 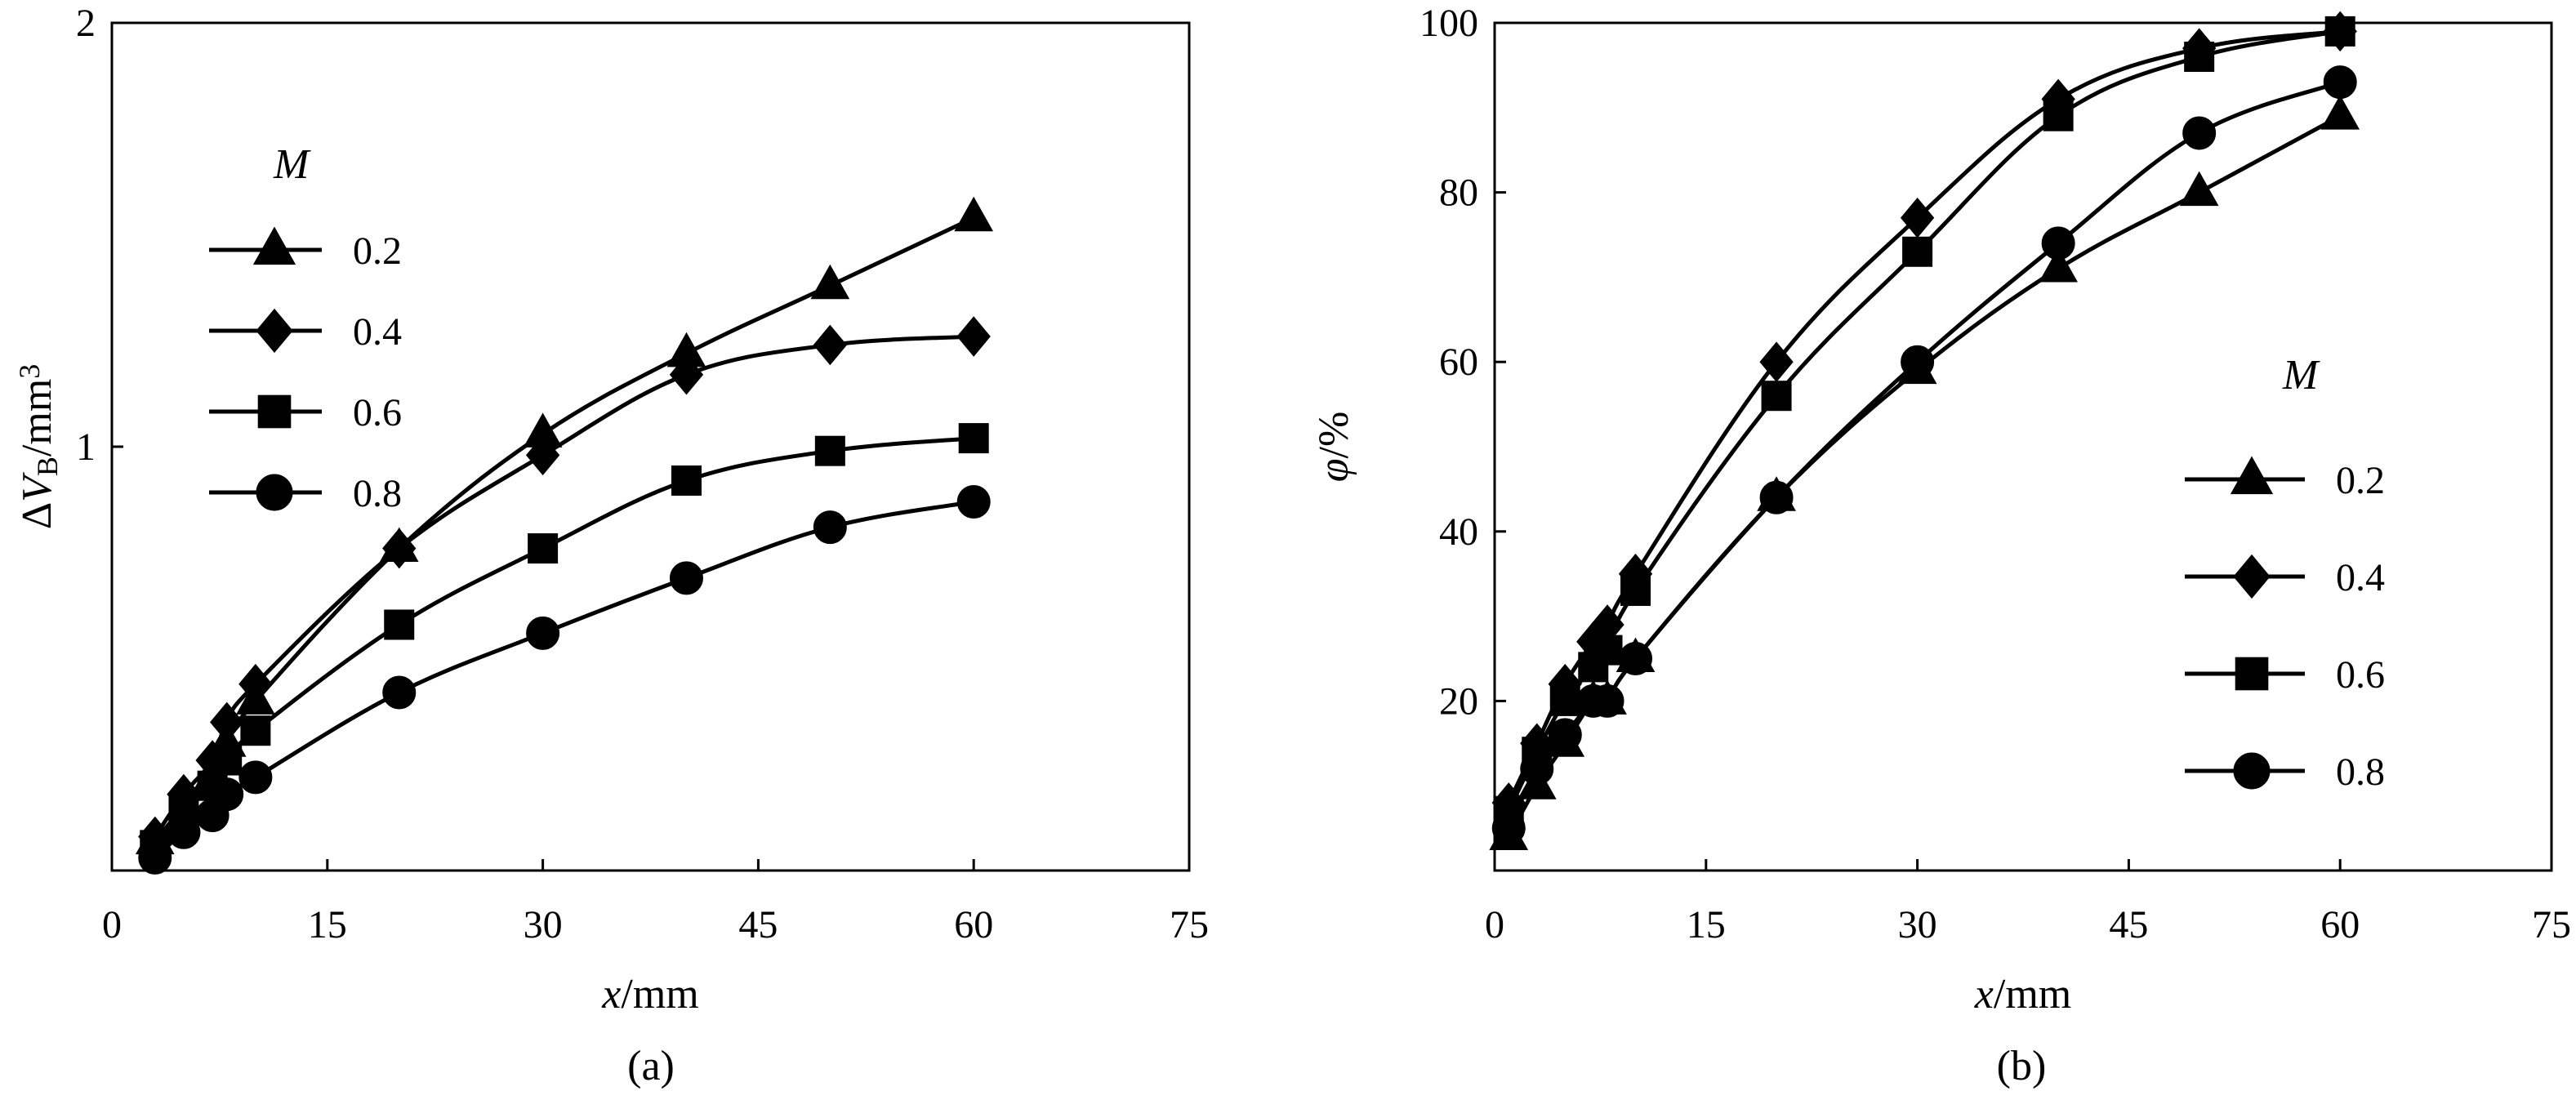 I want to click on y-tick-label: 2, so click(x=86, y=23).